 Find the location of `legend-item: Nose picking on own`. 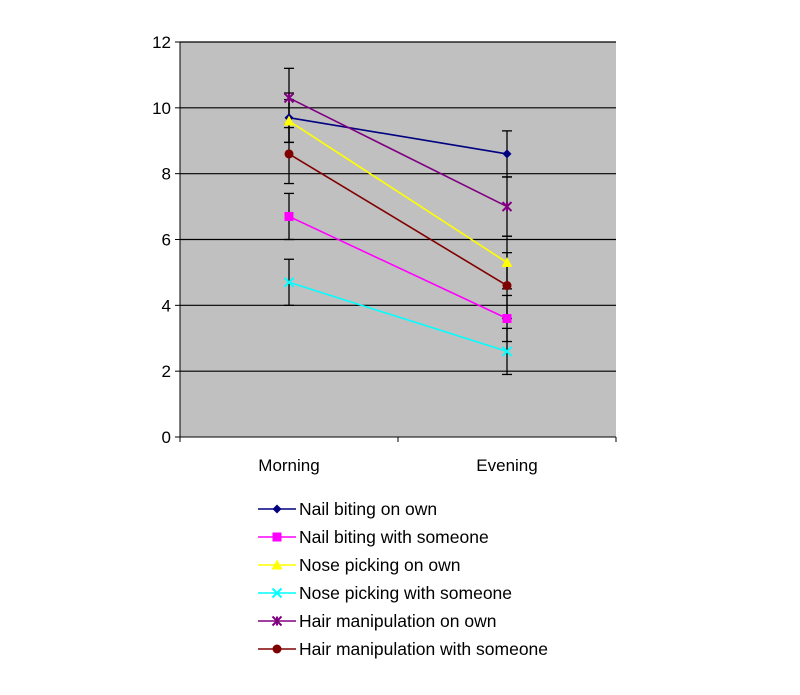

legend-item: Nose picking on own is located at coordinates (359, 565).